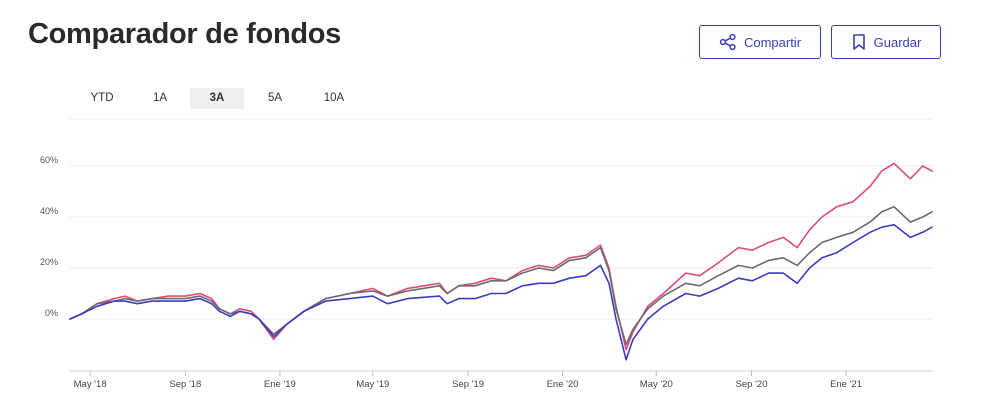  I want to click on range-selector: YTD 1A 3A 5A 10A, so click(218, 98).